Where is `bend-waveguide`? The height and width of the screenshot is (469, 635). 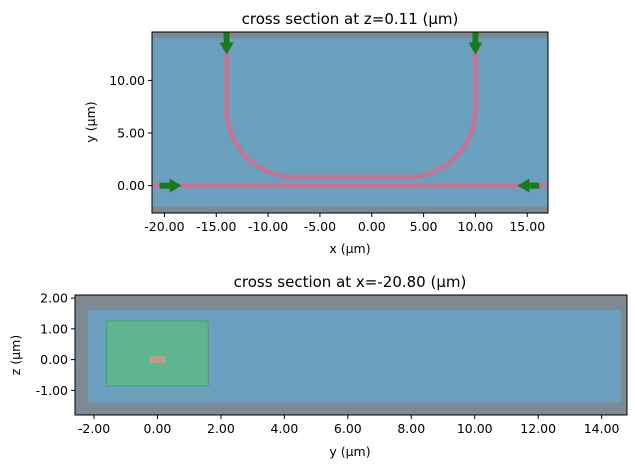 bend-waveguide is located at coordinates (351, 106).